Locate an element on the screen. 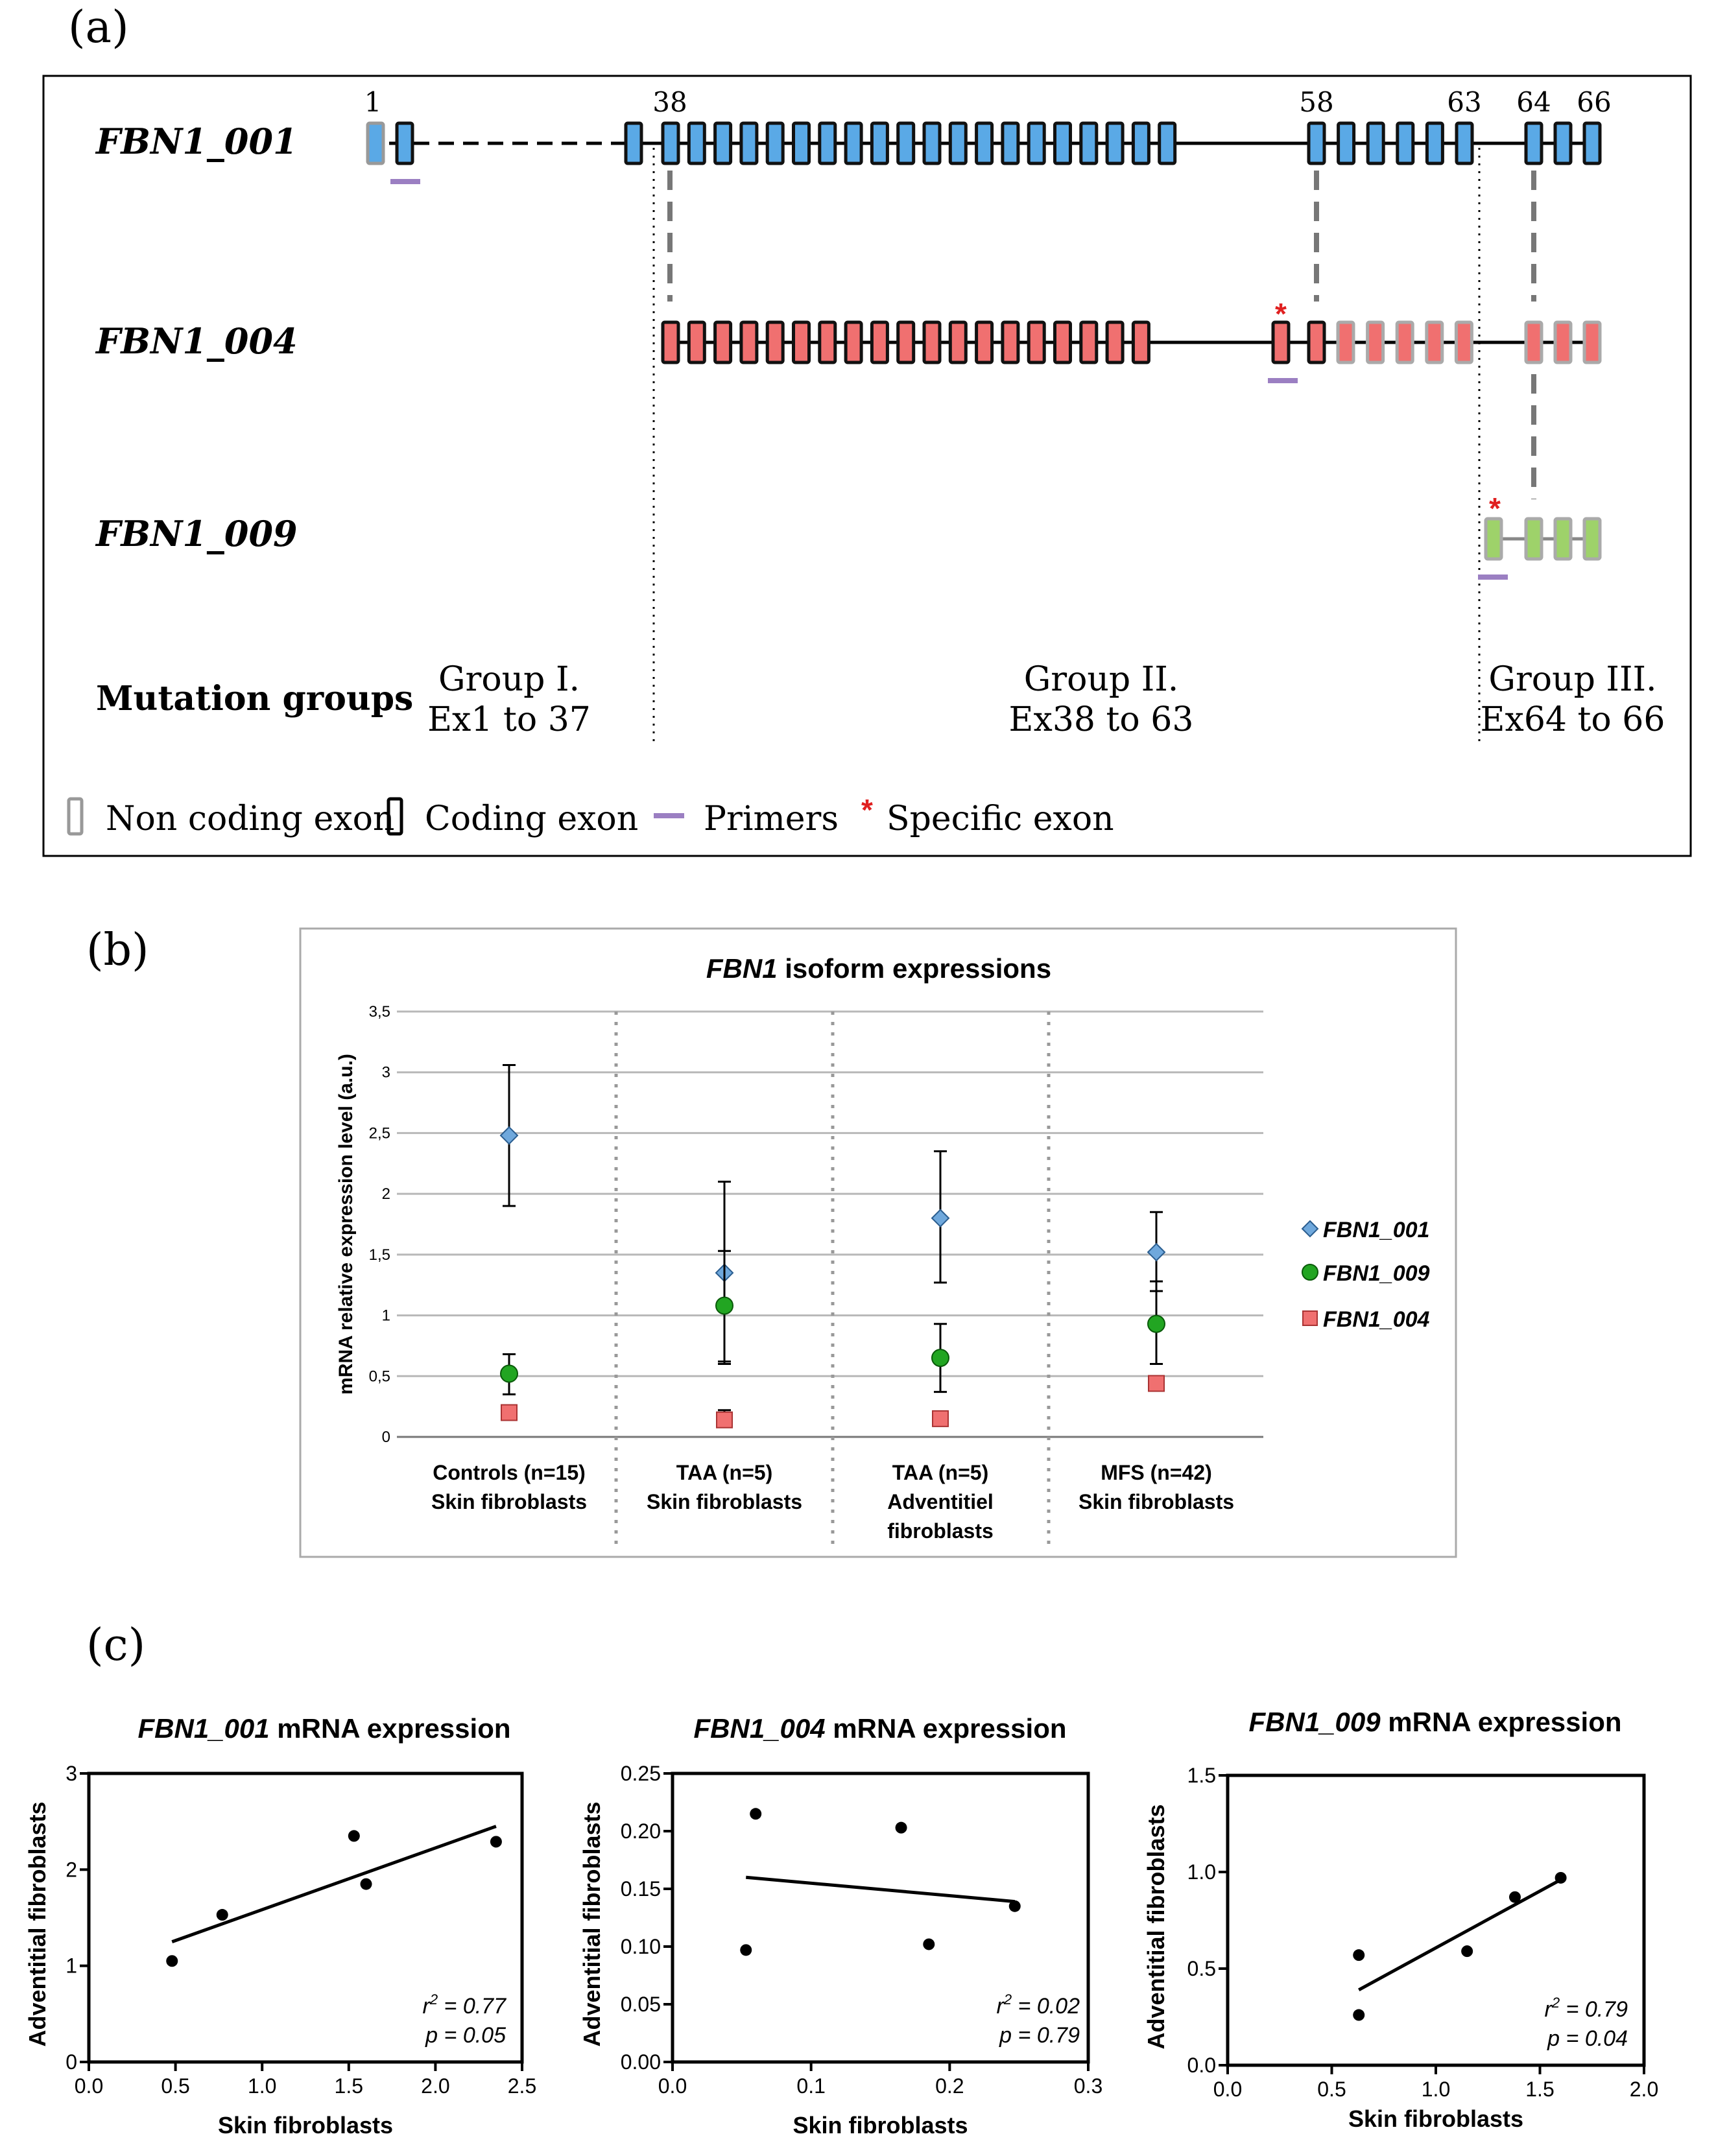  plot-title-italic: FBN1_009 is located at coordinates (1315, 1722).